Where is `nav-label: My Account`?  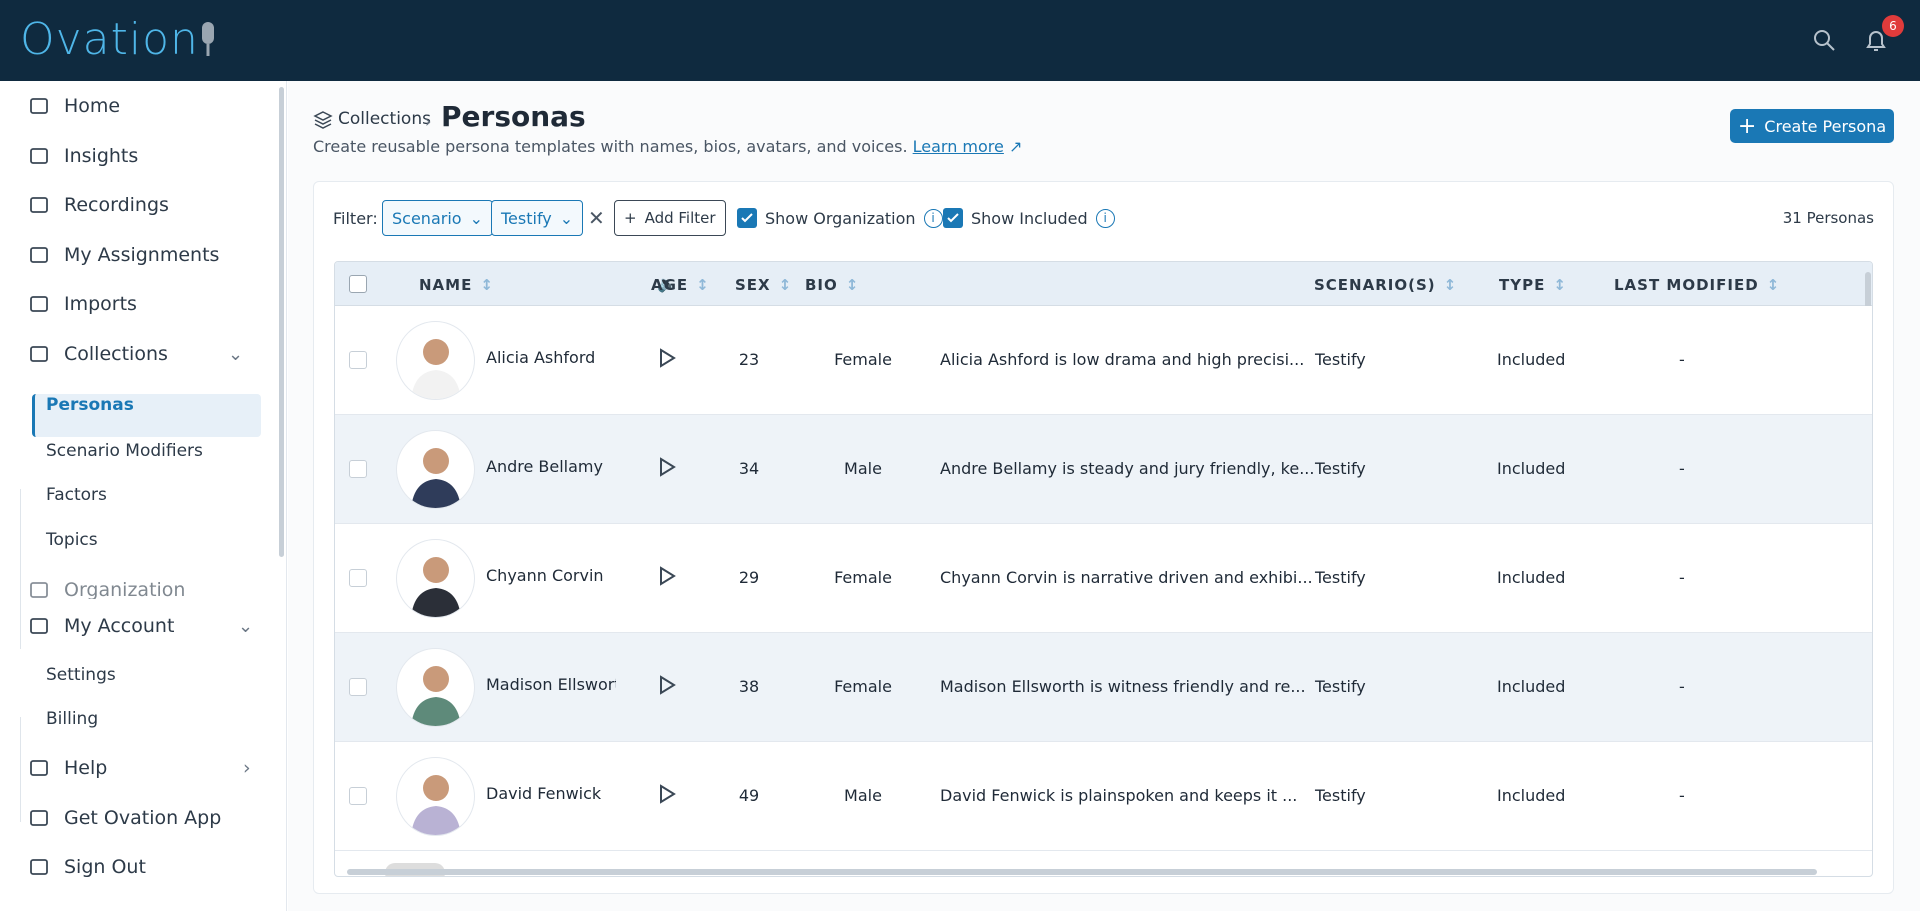
nav-label: My Account is located at coordinates (119, 626).